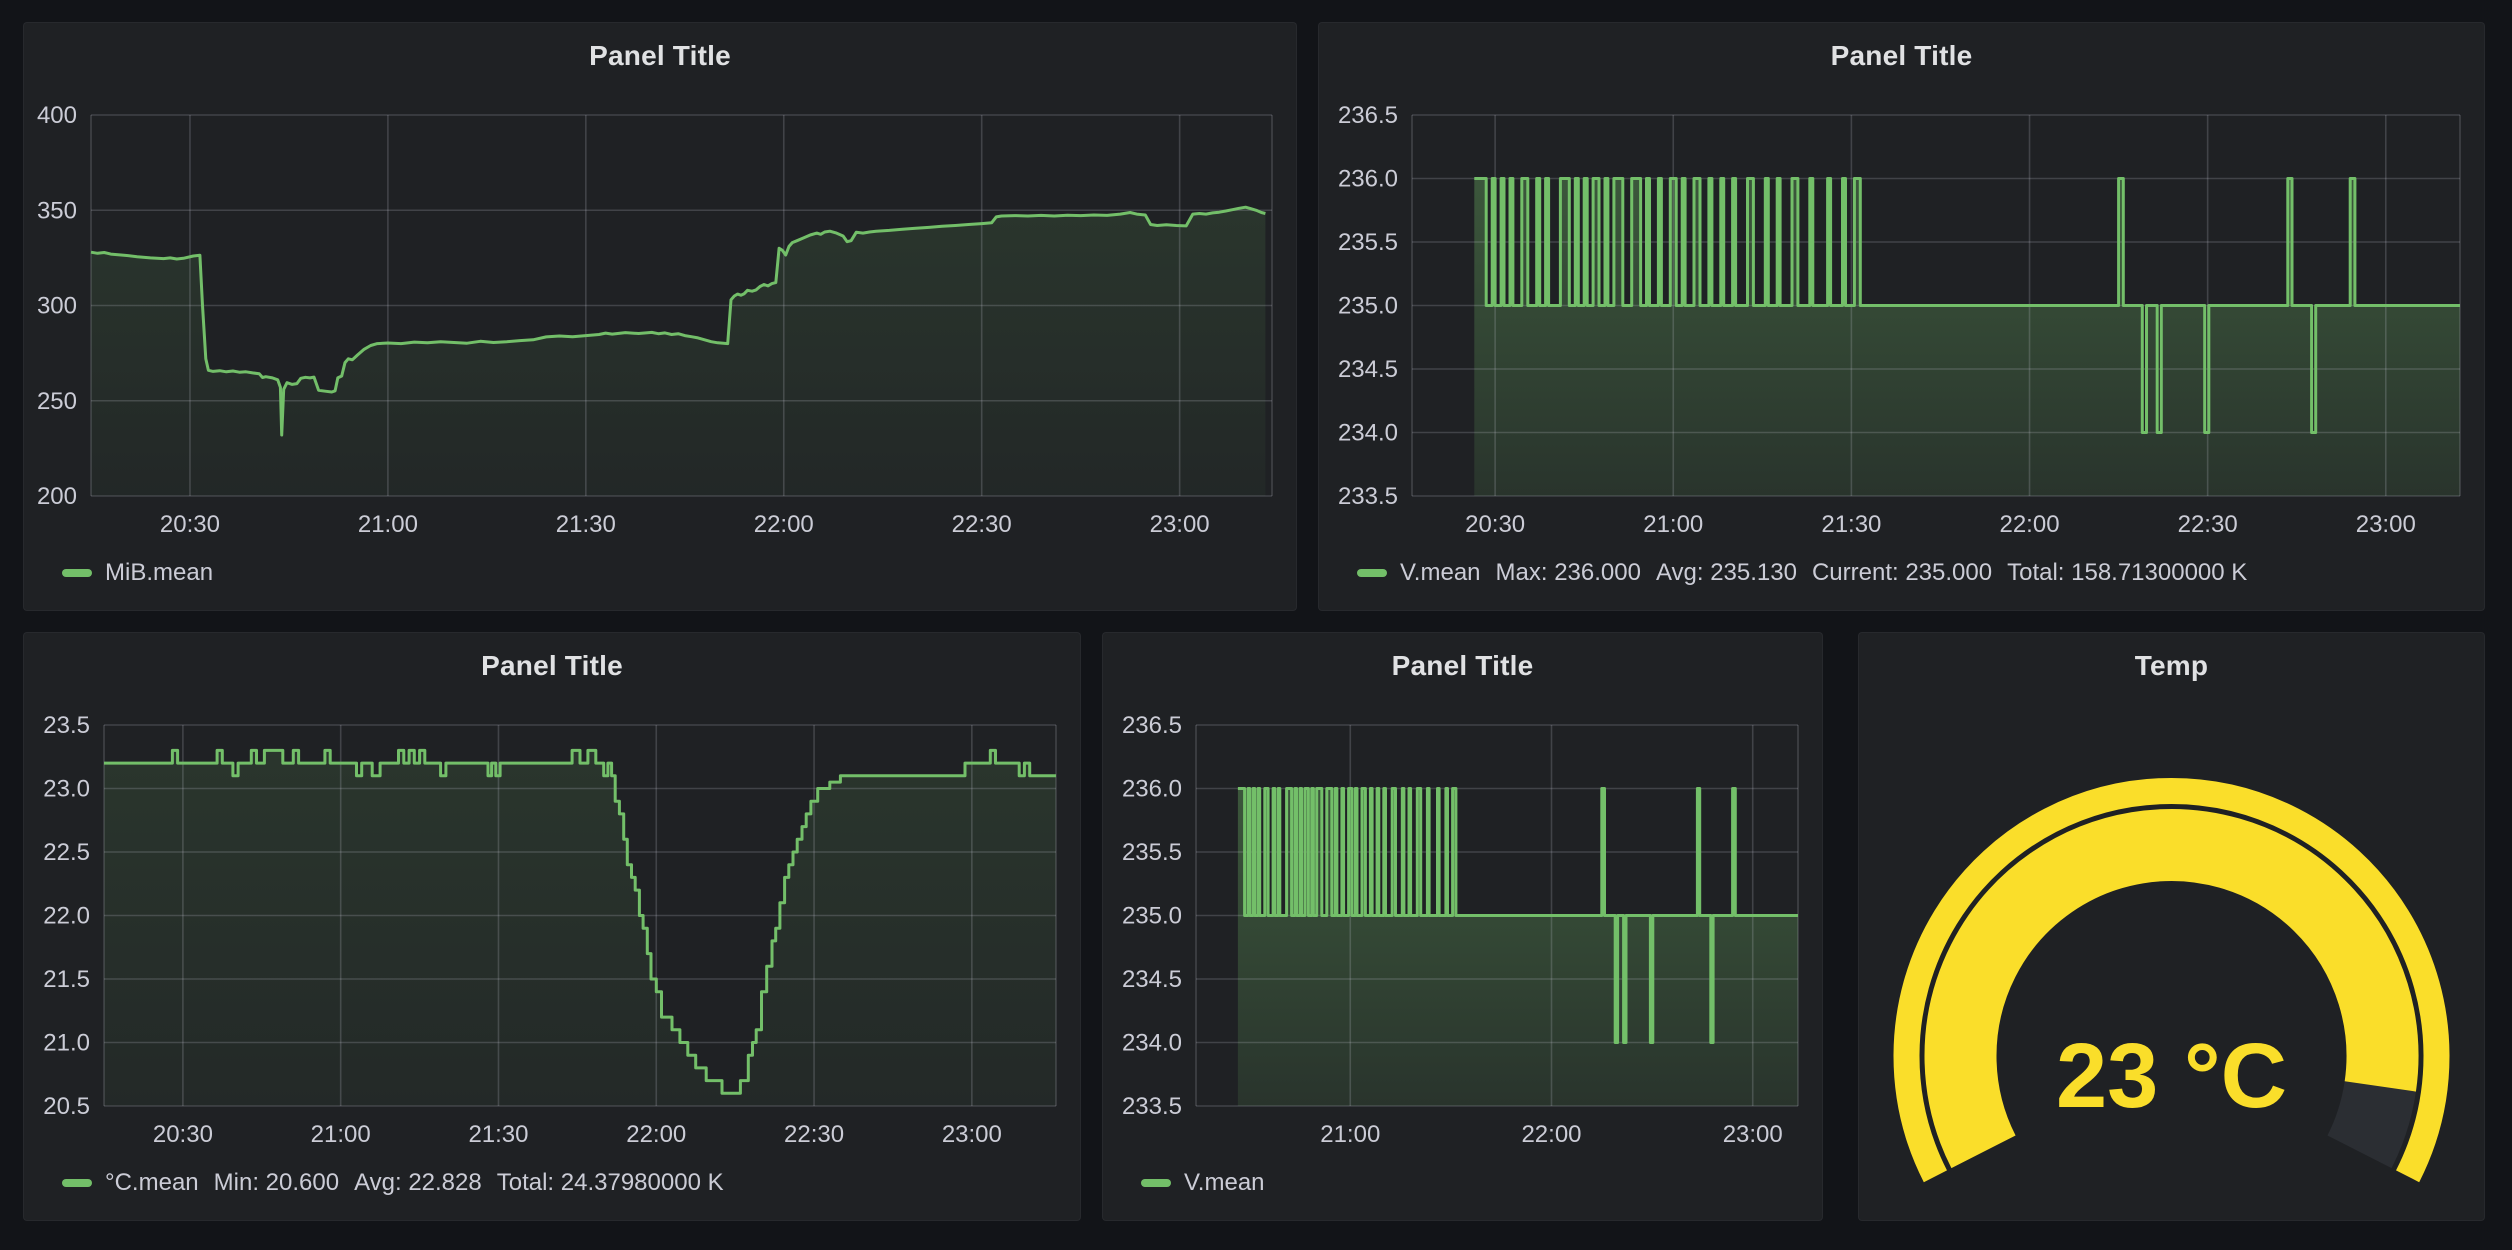  Describe the element at coordinates (276, 1182) in the screenshot. I see `legend-stat: Min: 20.600` at that location.